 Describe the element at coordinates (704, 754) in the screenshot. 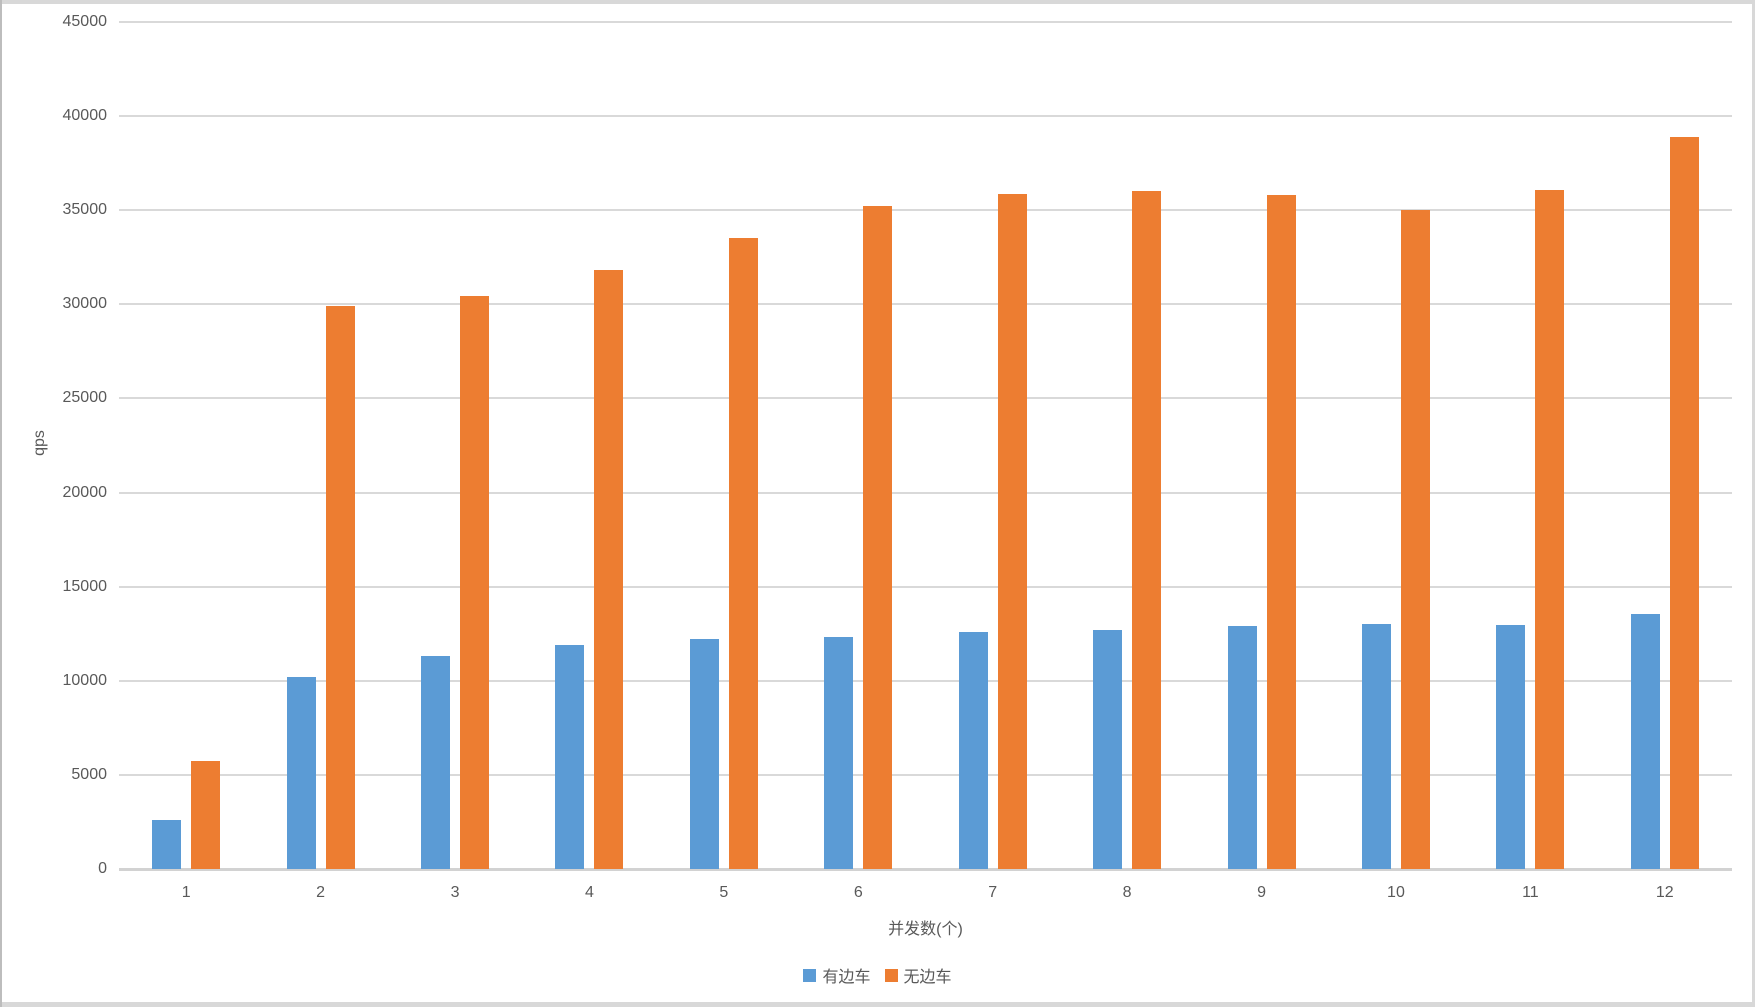

I see `bar-有边车-5` at that location.